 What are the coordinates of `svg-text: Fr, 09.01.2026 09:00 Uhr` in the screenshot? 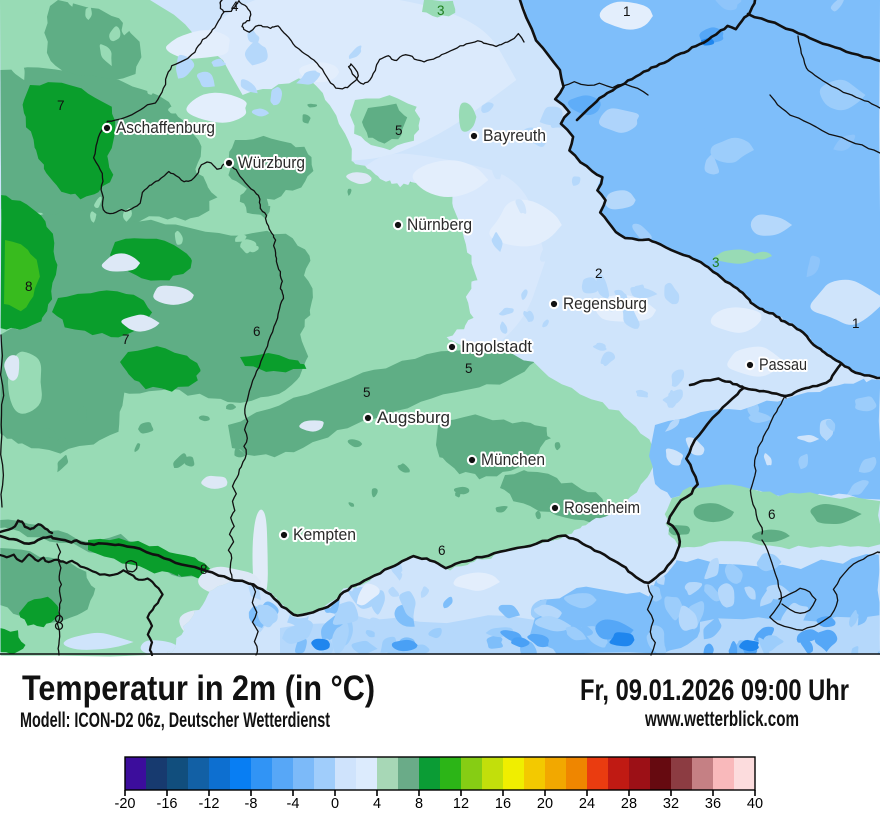 It's located at (714, 690).